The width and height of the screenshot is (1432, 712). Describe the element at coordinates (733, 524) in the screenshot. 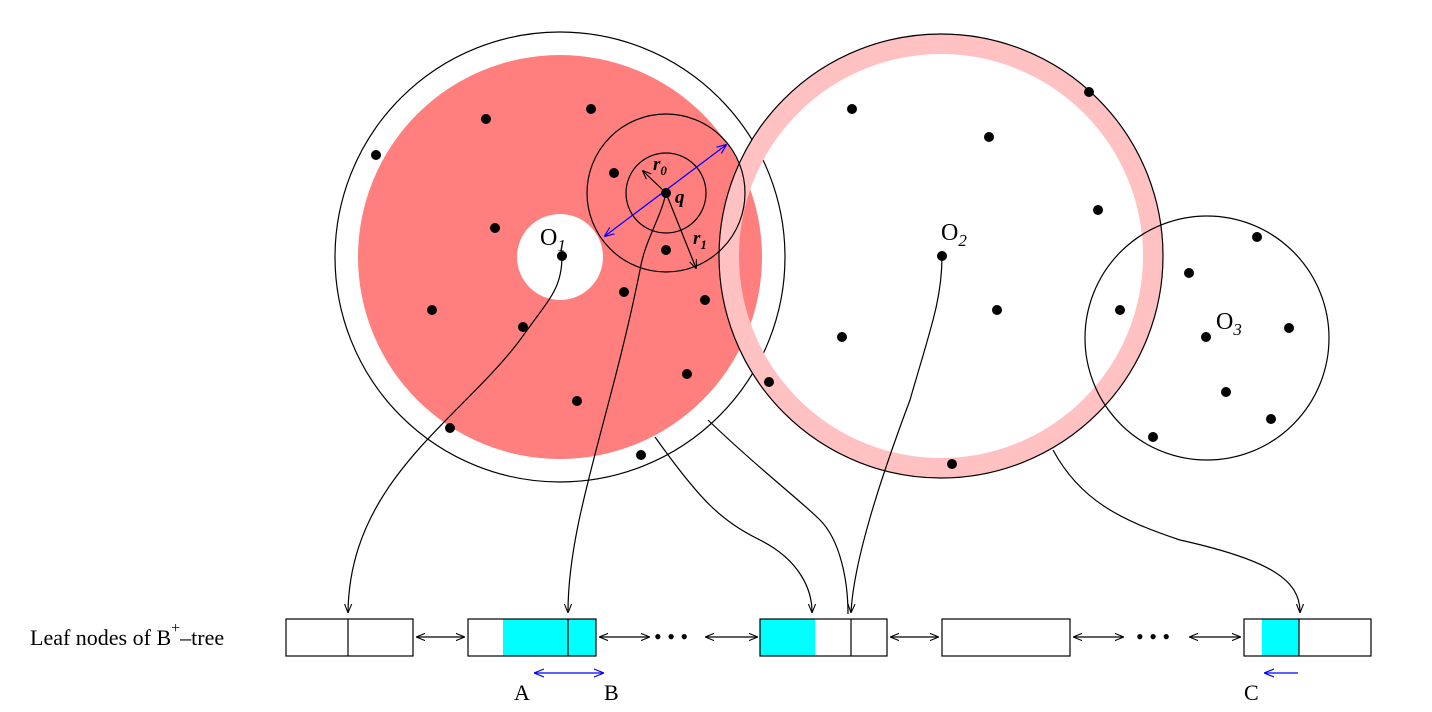

I see `pointer-o1-boundary` at that location.